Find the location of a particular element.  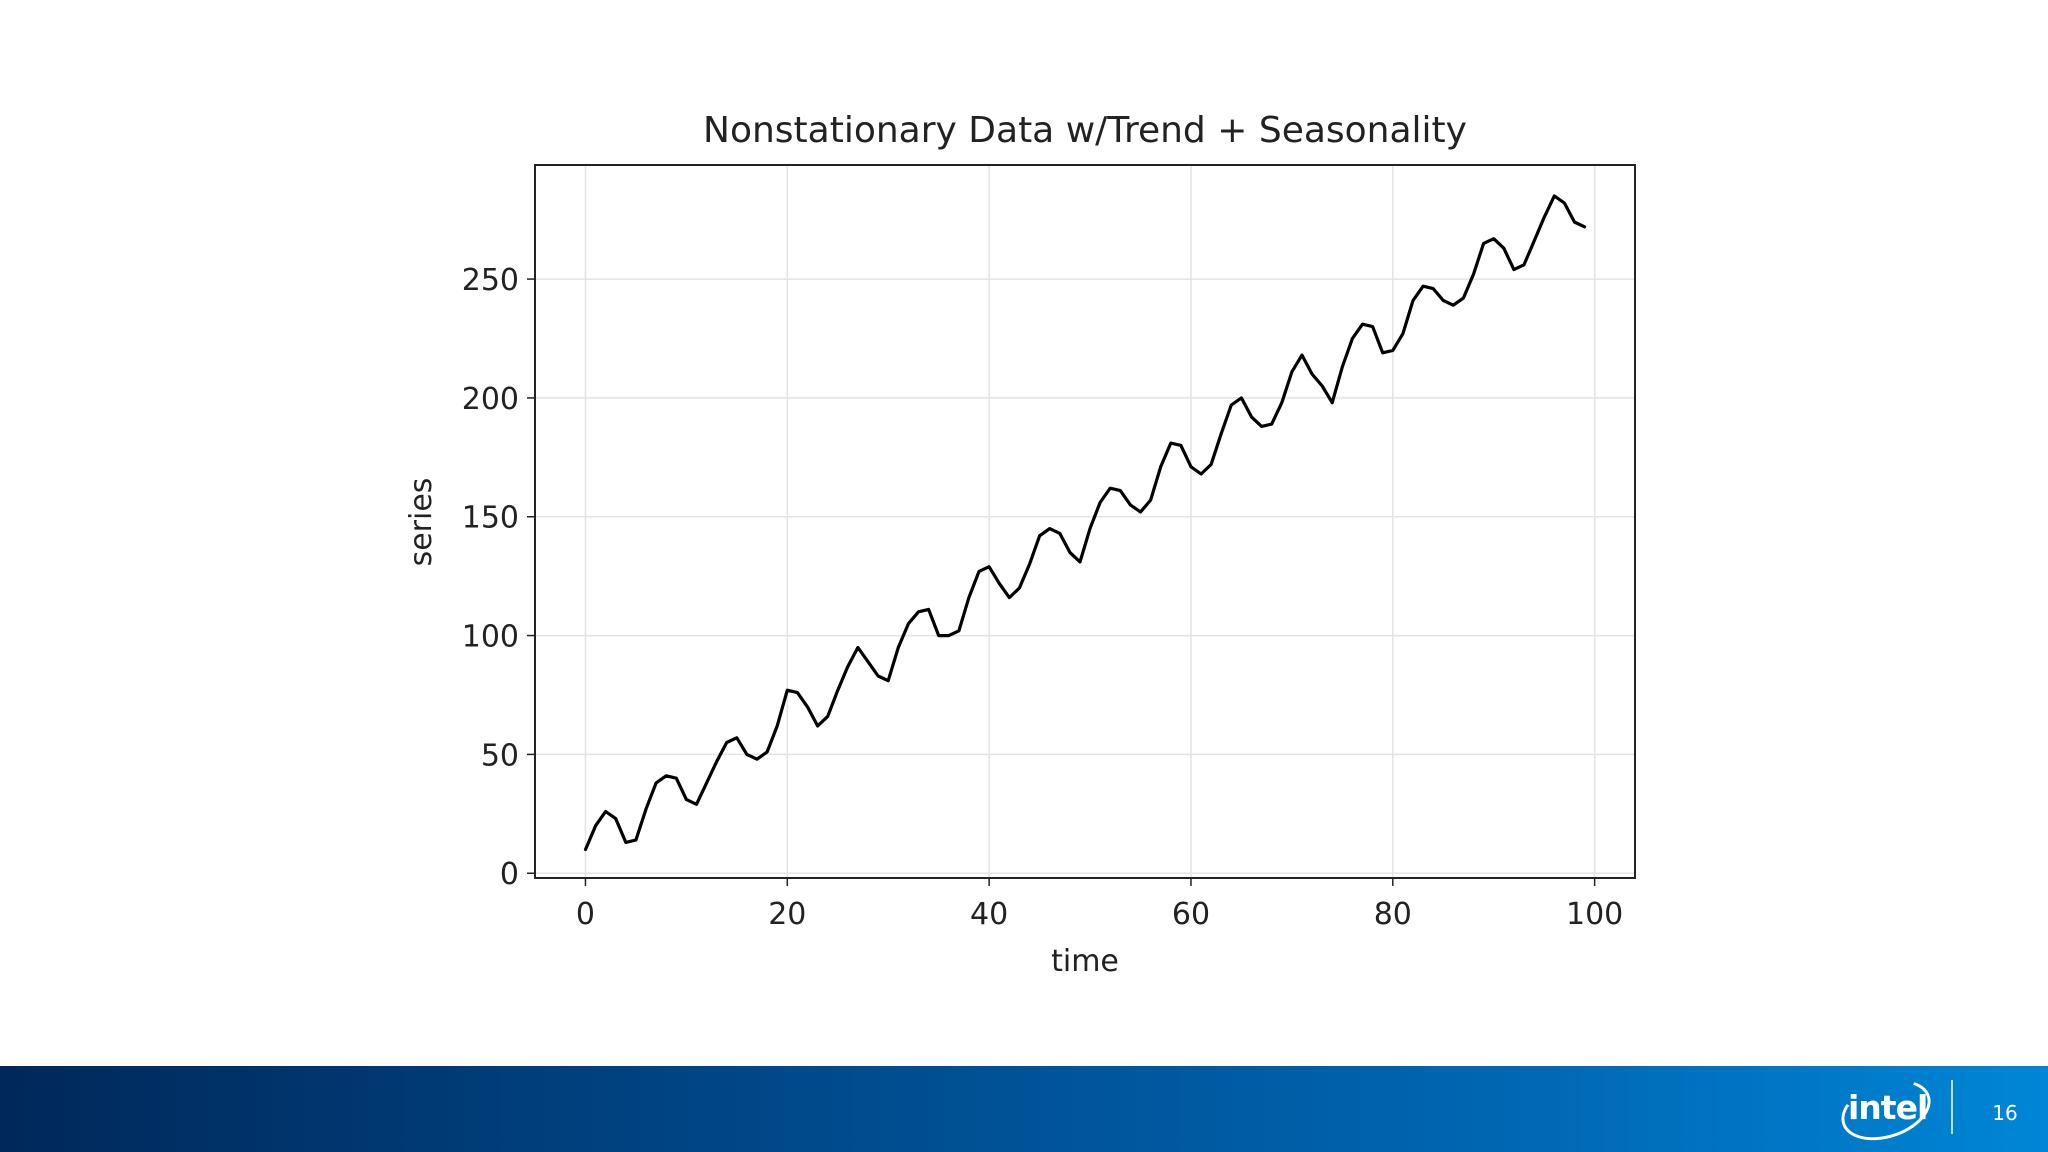

chart-title: Nonstationary Data w/Trend + Seasonality is located at coordinates (1085, 130).